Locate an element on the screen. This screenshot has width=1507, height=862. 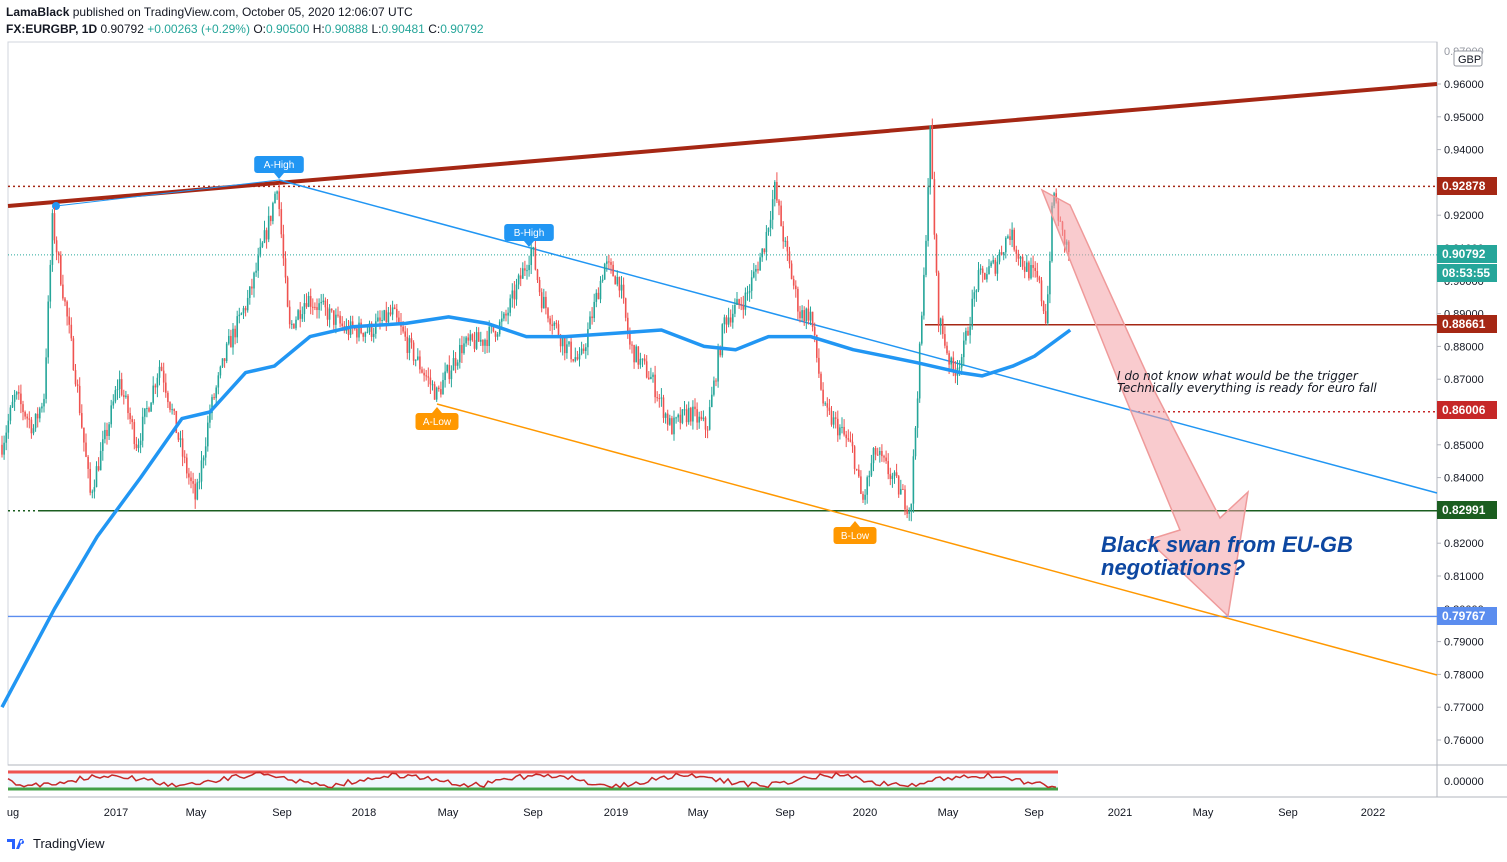
x-tick-label: May is located at coordinates (948, 813).